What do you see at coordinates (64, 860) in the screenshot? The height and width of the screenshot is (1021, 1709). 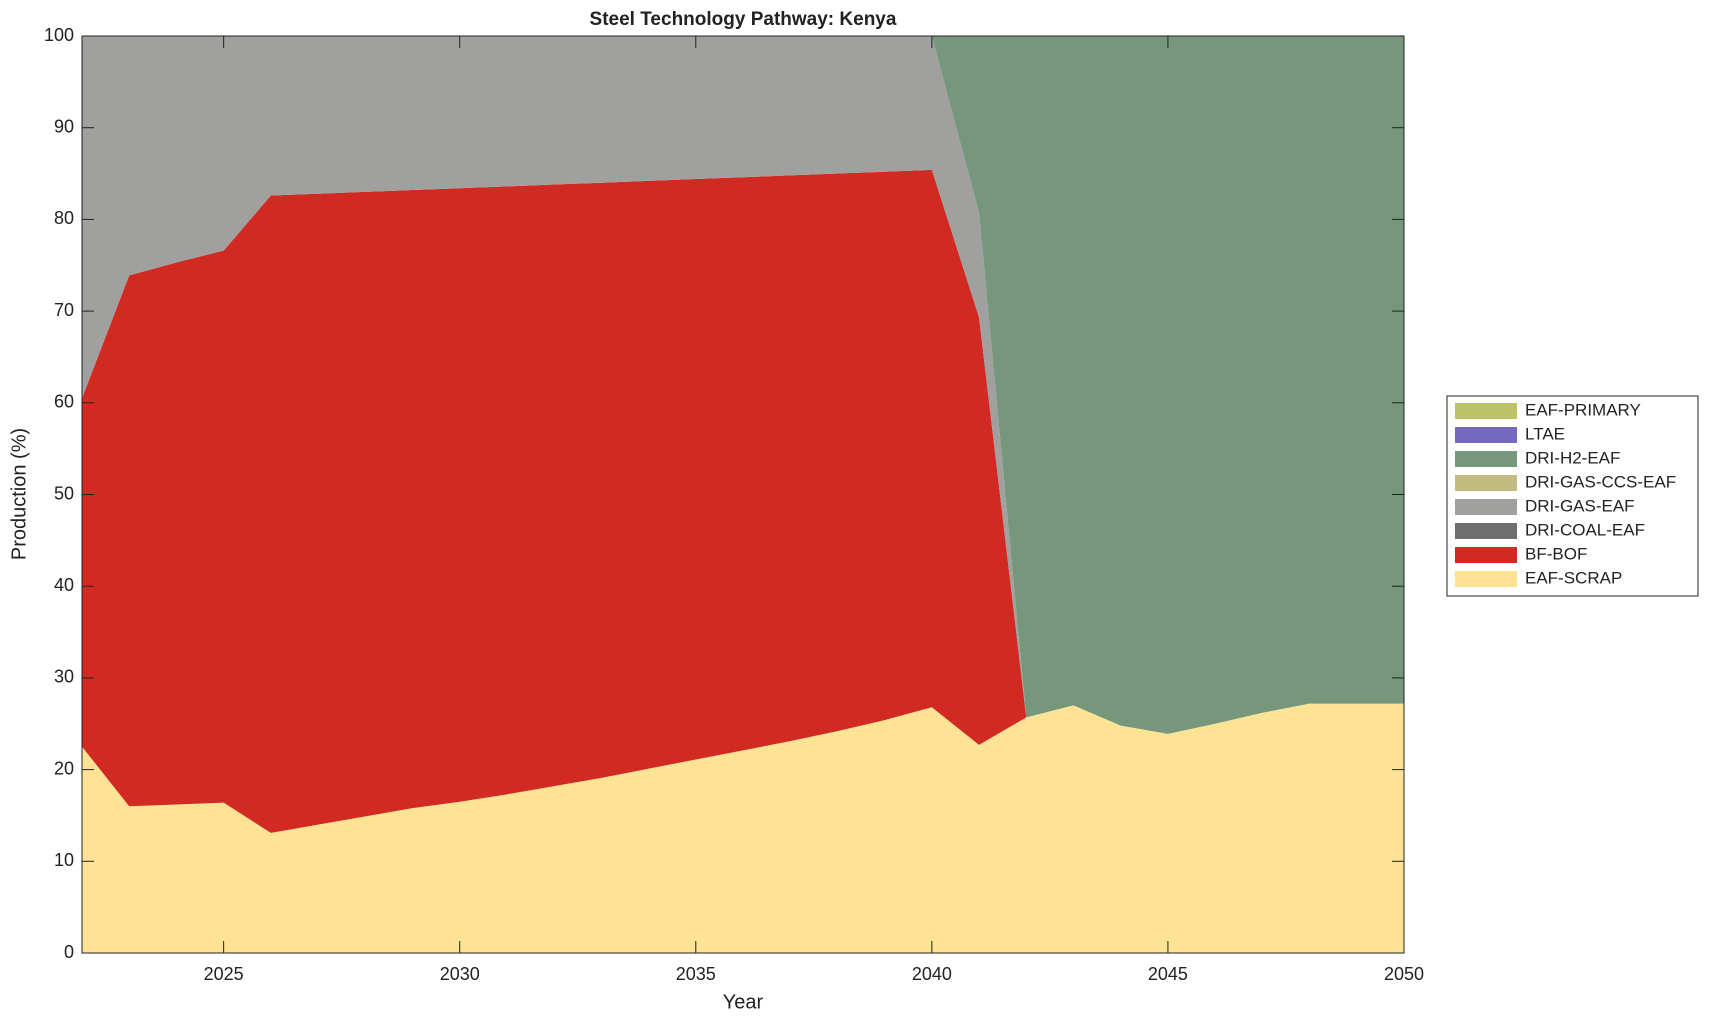 I see `y-tick-label: 10` at bounding box center [64, 860].